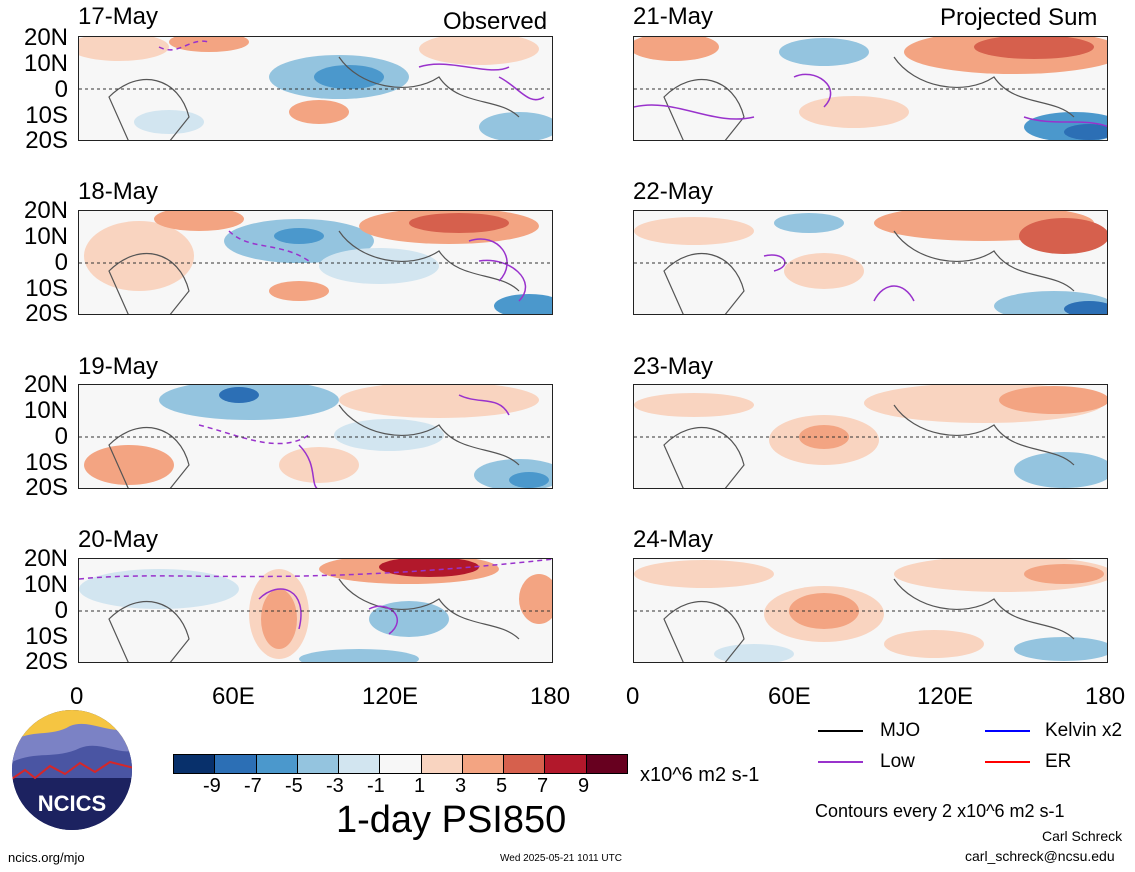 The height and width of the screenshot is (872, 1135). What do you see at coordinates (673, 366) in the screenshot?
I see `panel-date: 23-May` at bounding box center [673, 366].